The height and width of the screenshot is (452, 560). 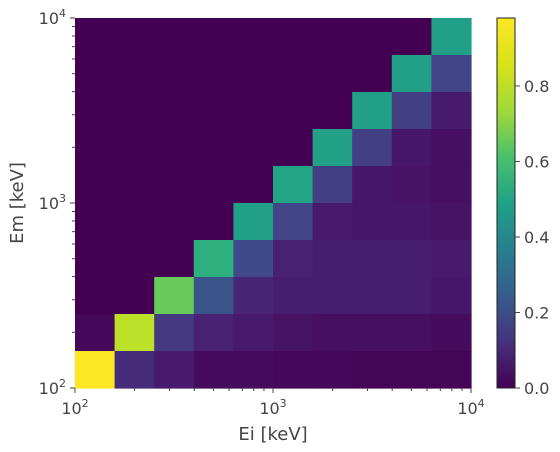 I want to click on y-tick-label: 10³, so click(x=52, y=202).